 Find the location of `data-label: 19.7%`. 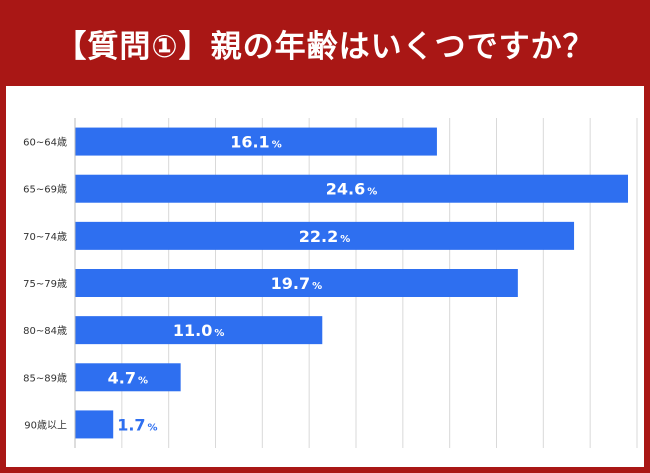

data-label: 19.7% is located at coordinates (297, 283).